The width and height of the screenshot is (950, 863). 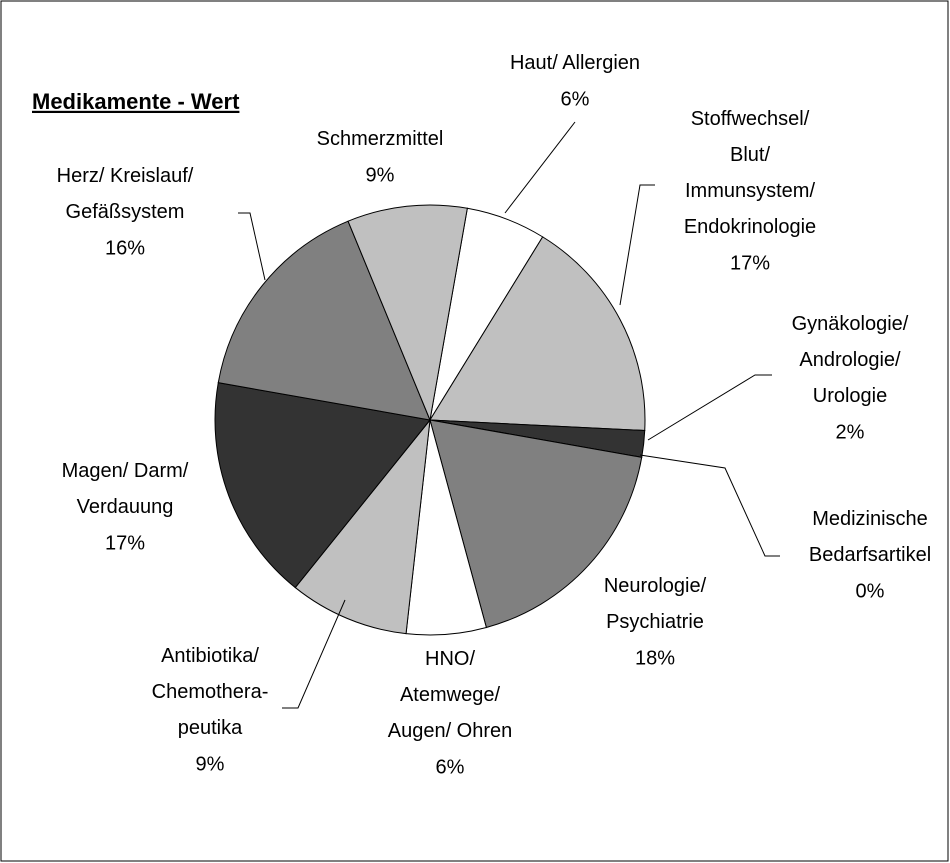 I want to click on slice-value-label: 0%, so click(x=870, y=591).